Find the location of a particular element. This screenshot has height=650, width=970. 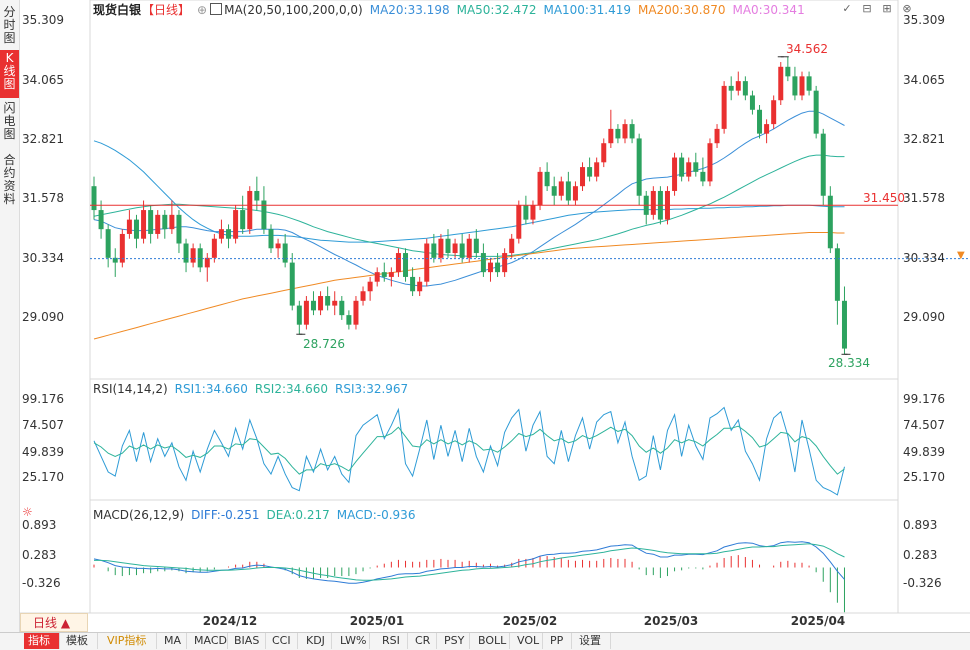

tab-rsi: RSI is located at coordinates (393, 641).